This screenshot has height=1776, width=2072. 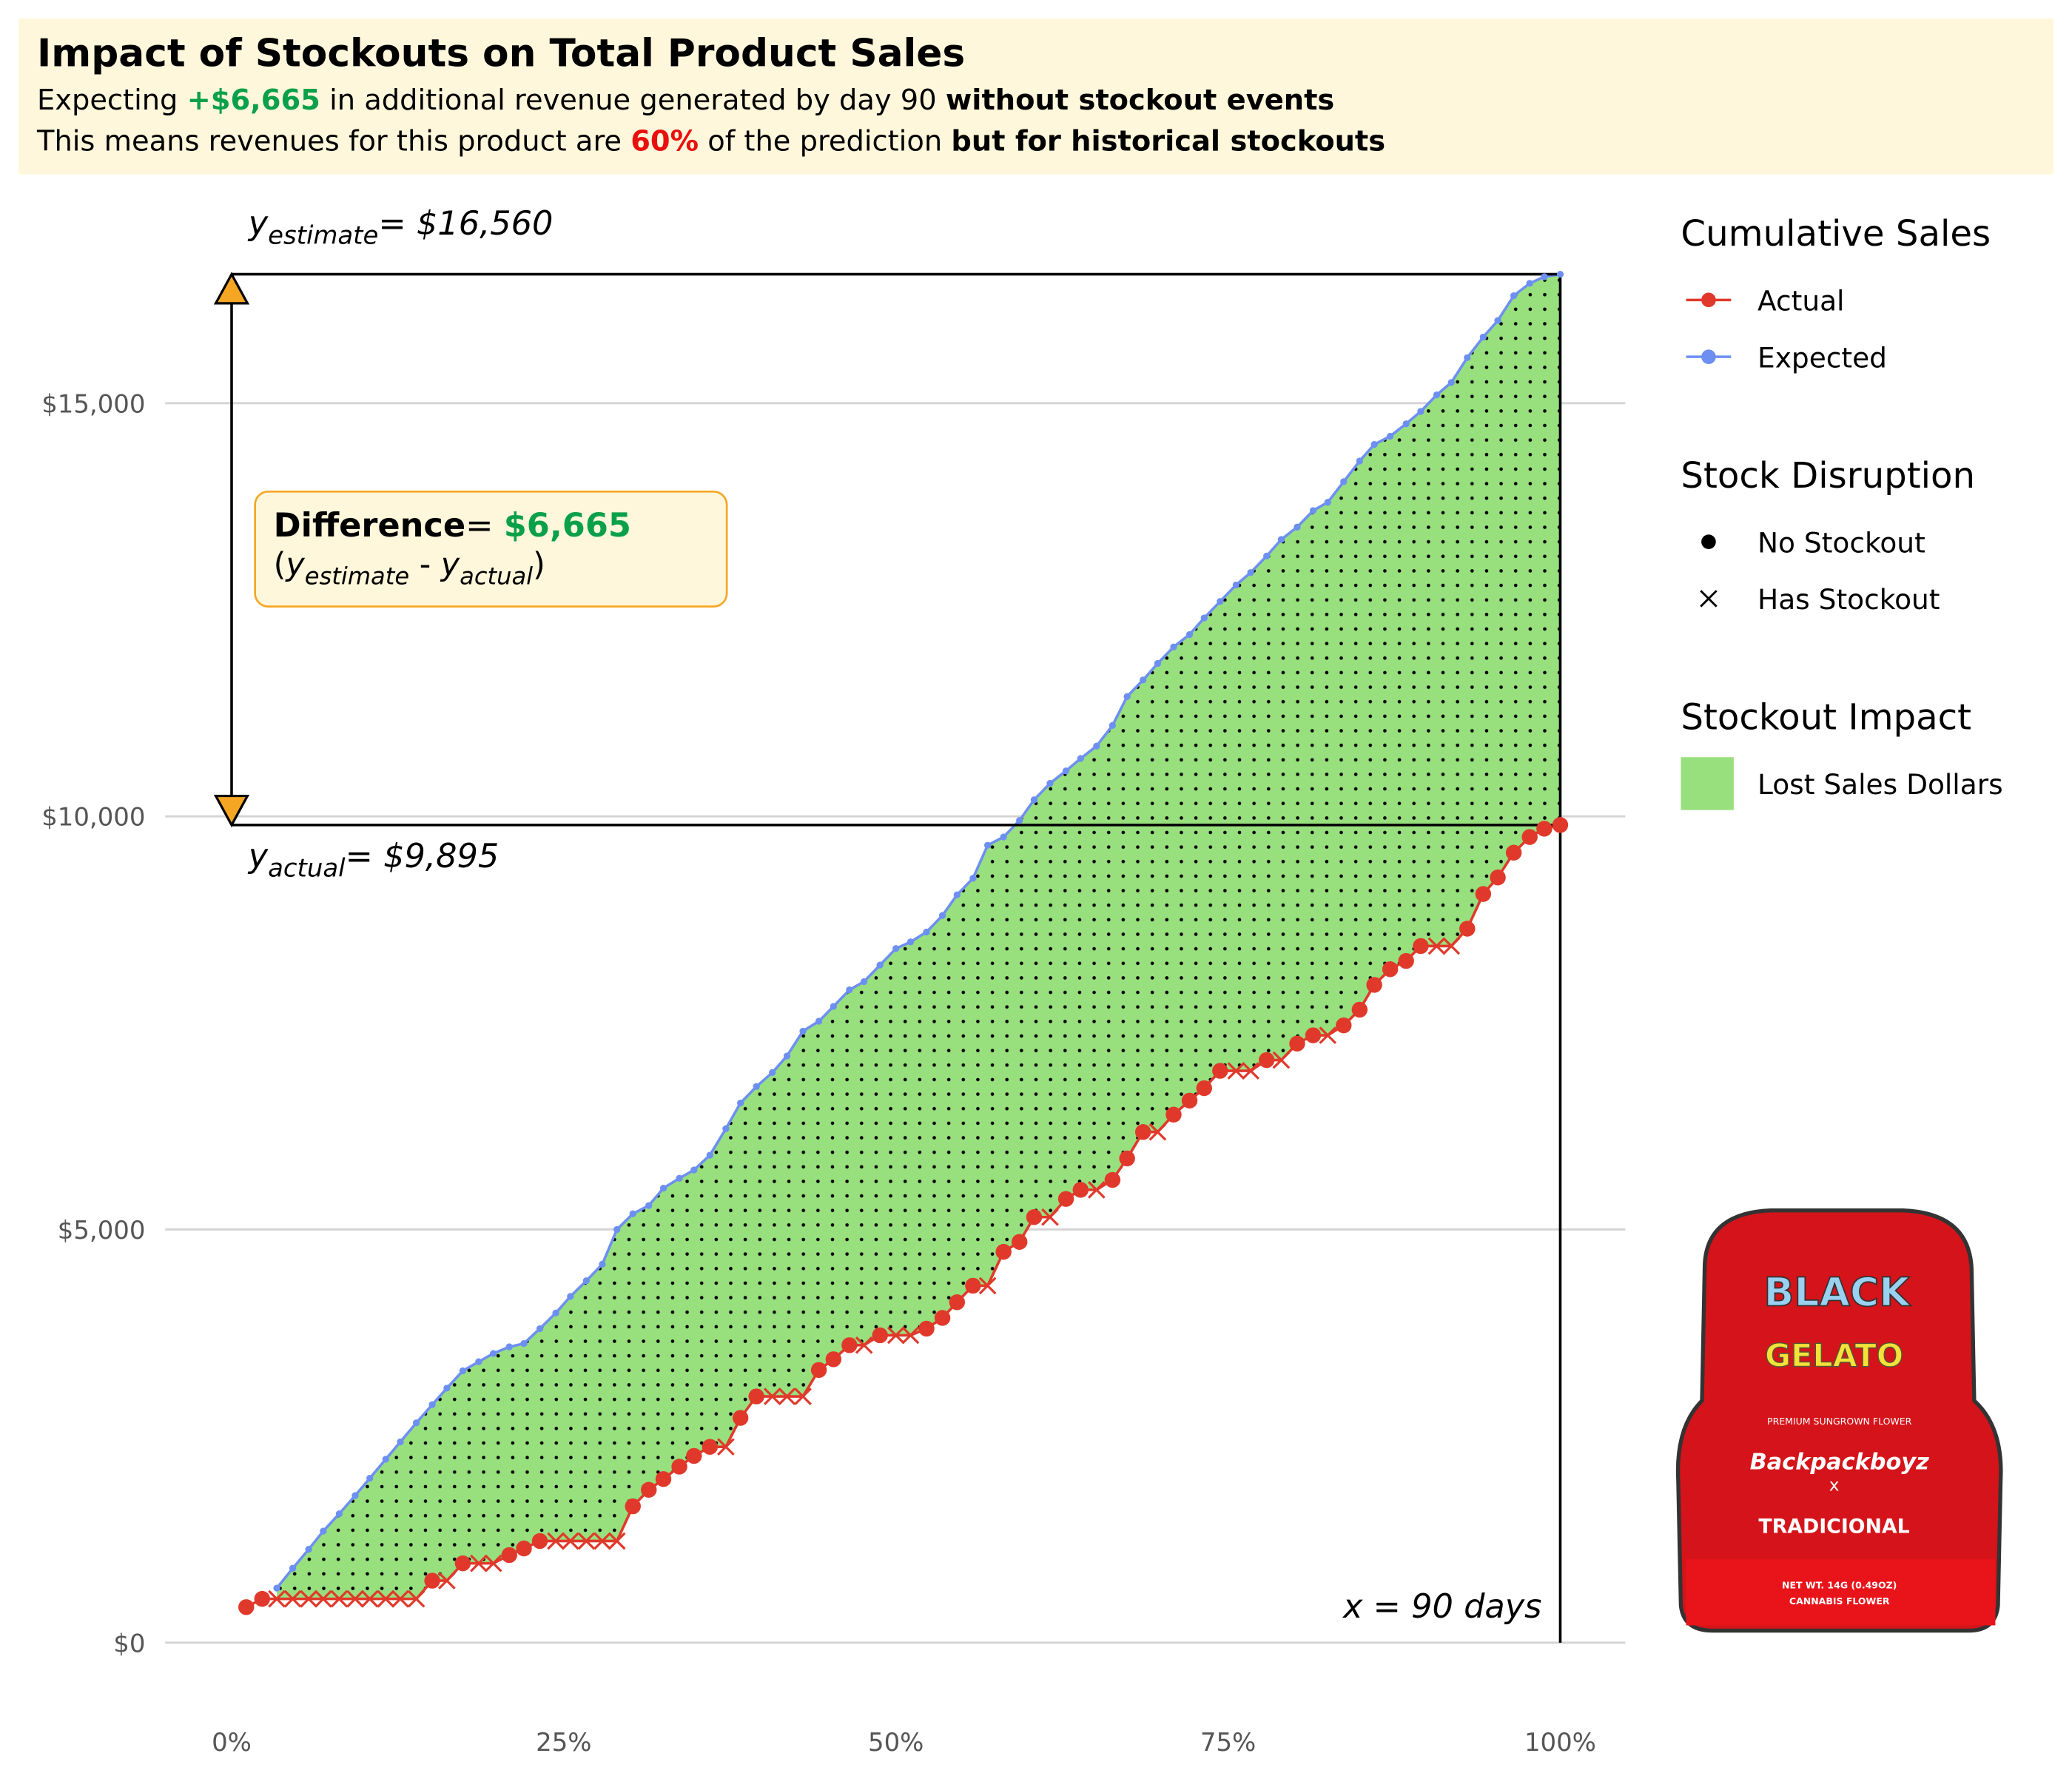 What do you see at coordinates (484, 525) in the screenshot?
I see `difference-eq: =` at bounding box center [484, 525].